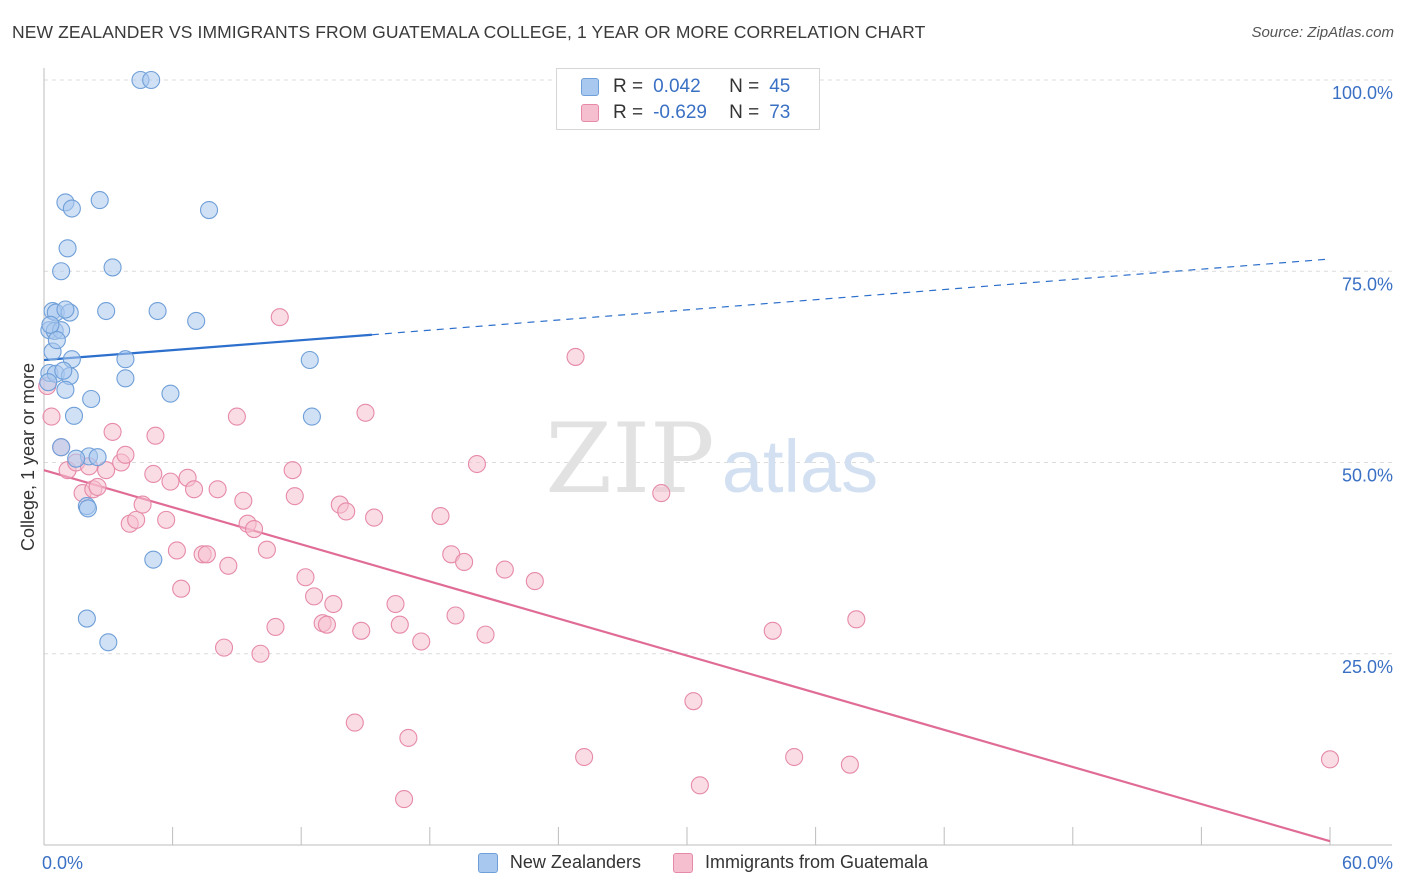  Describe the element at coordinates (208, 347) in the screenshot. I see `trend-line-new-zealanders` at that location.